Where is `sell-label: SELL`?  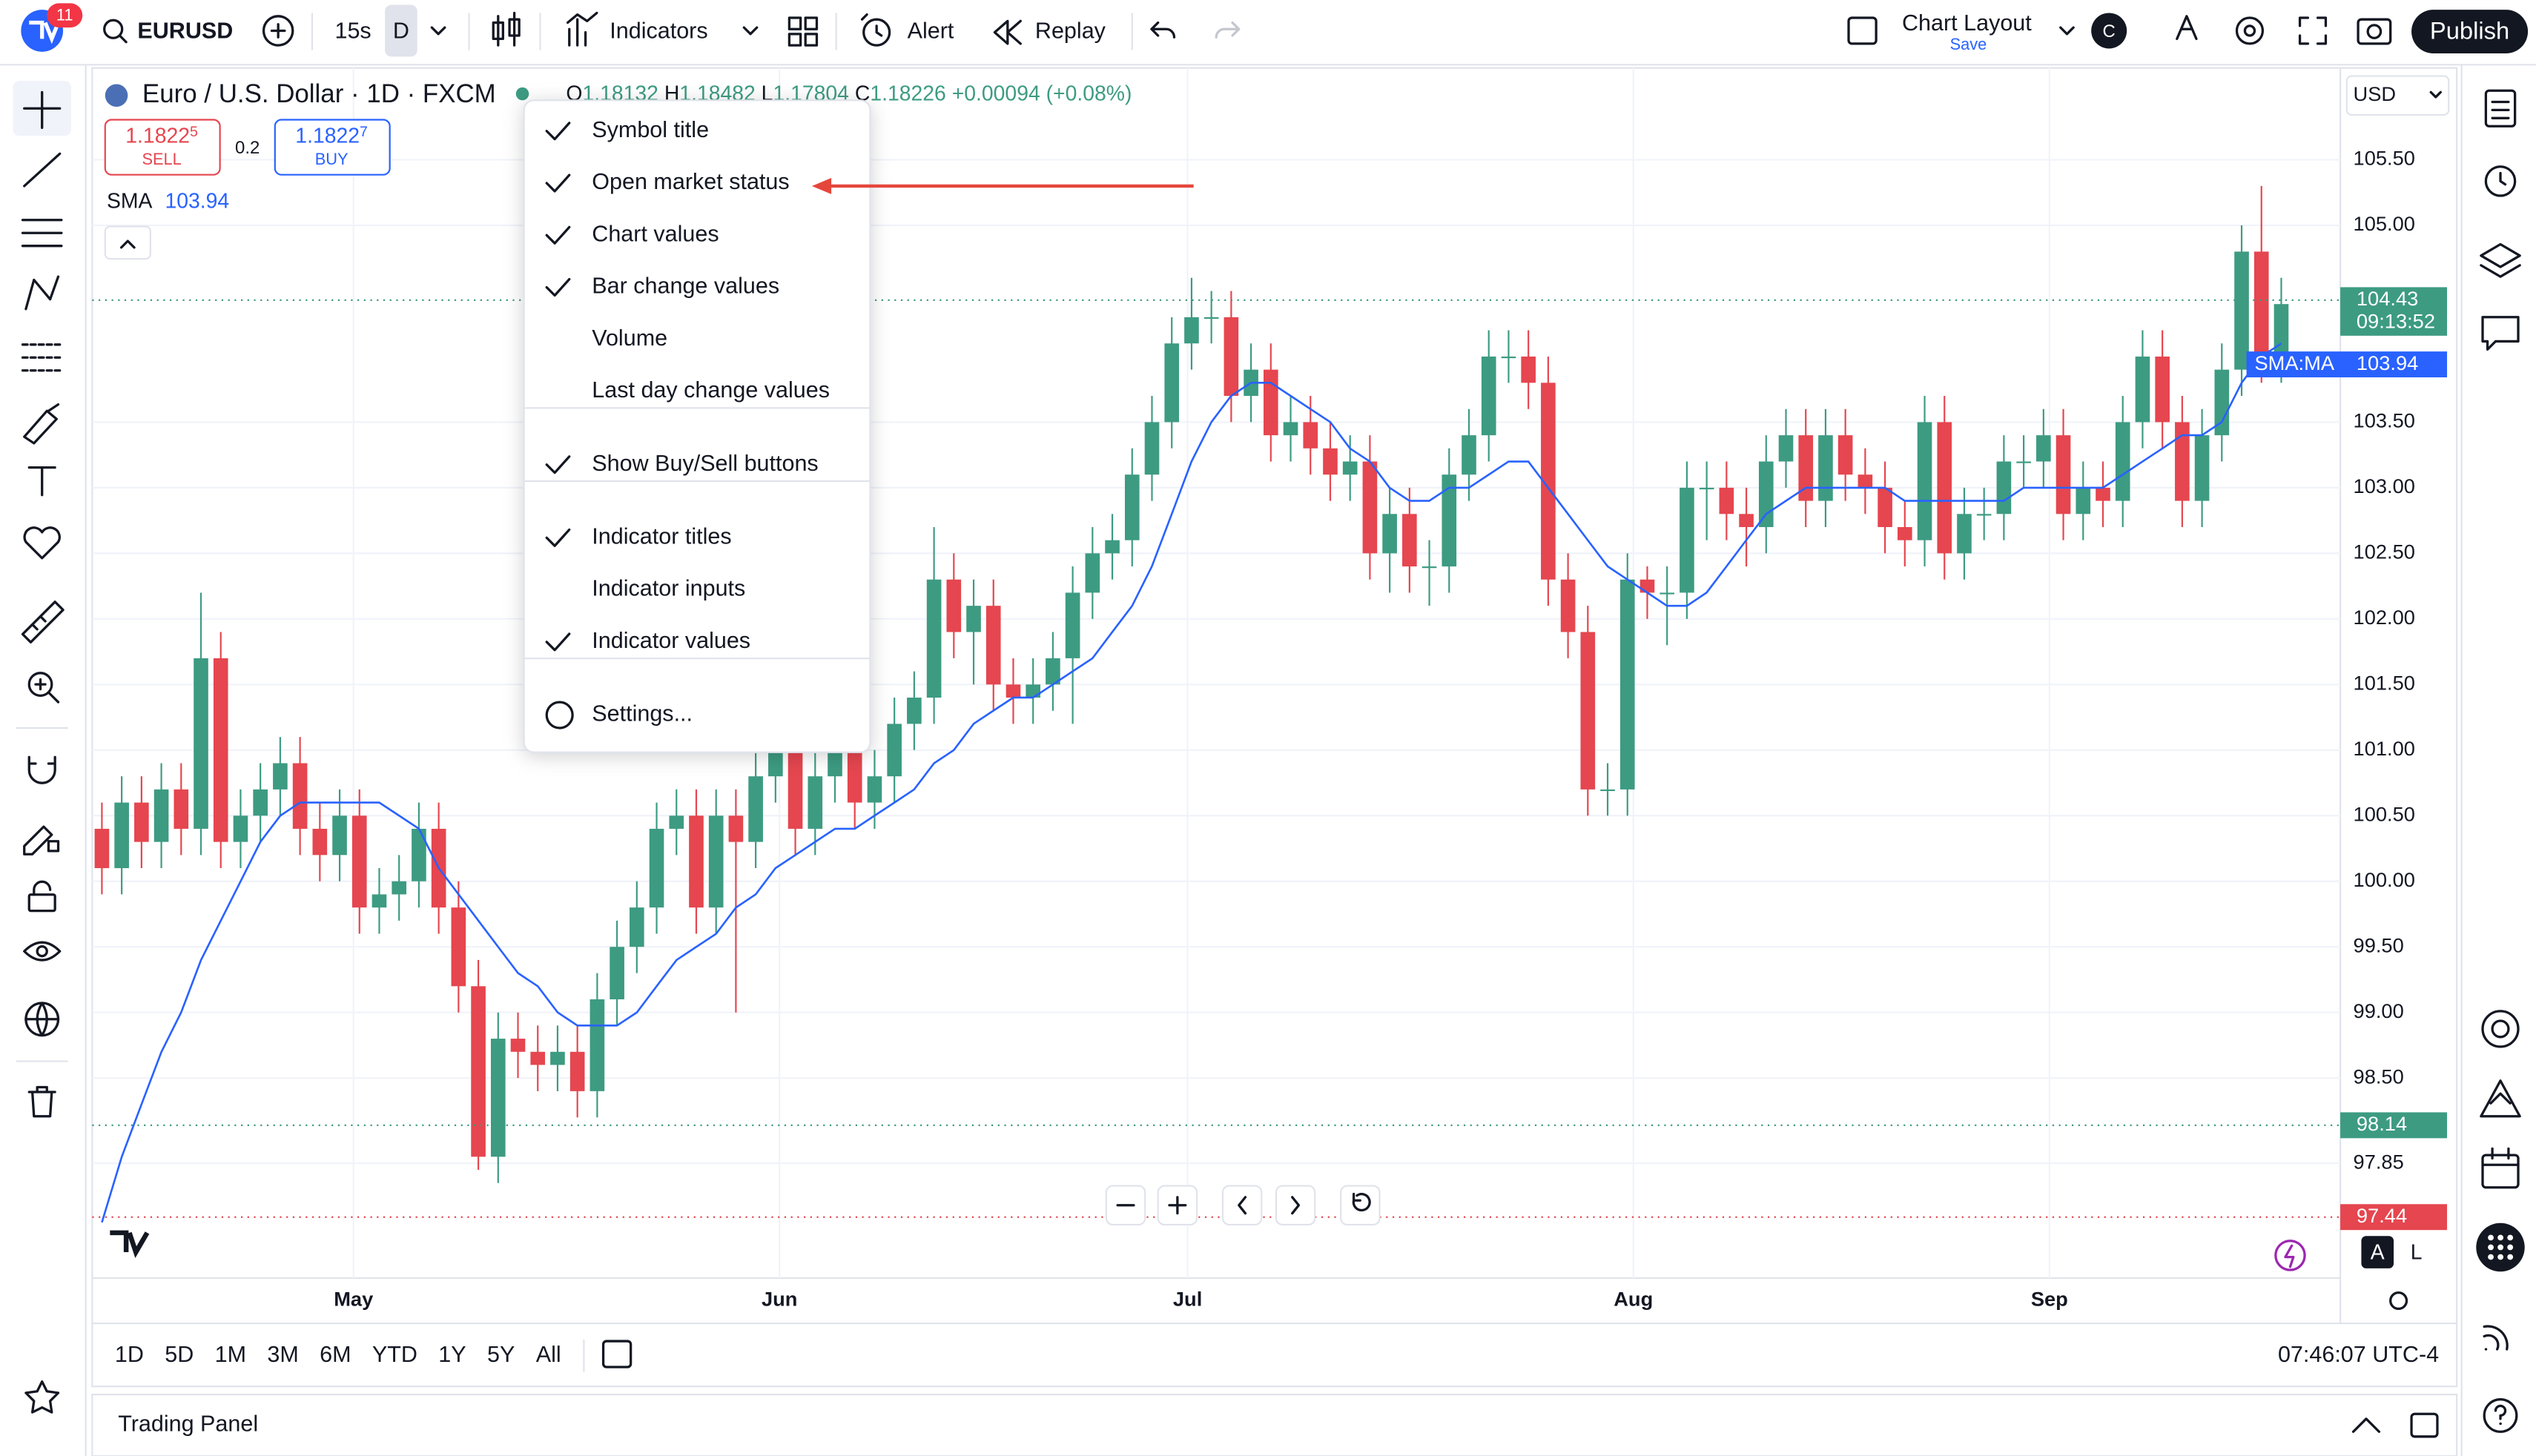
sell-label: SELL is located at coordinates (162, 159).